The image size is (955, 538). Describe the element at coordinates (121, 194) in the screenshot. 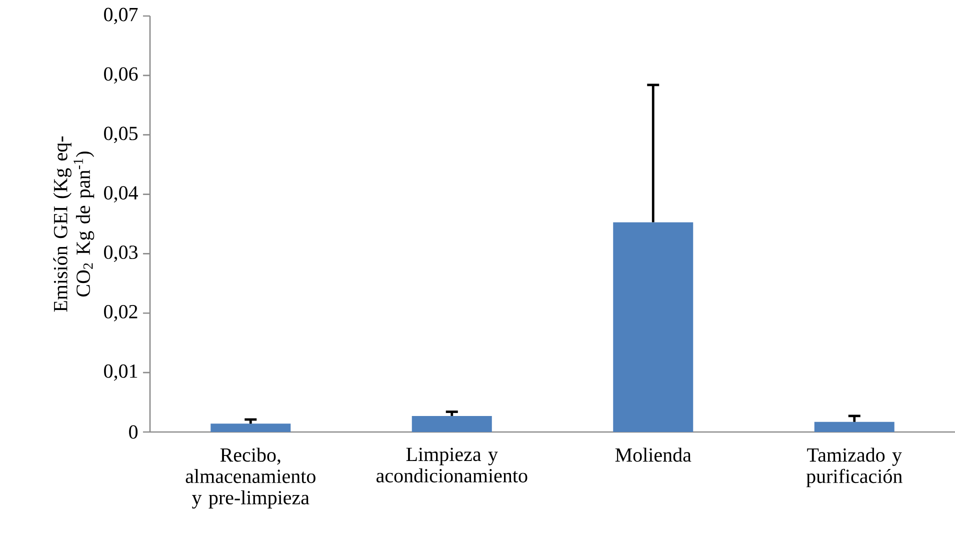

I see `y-tick-label: 0,04` at that location.